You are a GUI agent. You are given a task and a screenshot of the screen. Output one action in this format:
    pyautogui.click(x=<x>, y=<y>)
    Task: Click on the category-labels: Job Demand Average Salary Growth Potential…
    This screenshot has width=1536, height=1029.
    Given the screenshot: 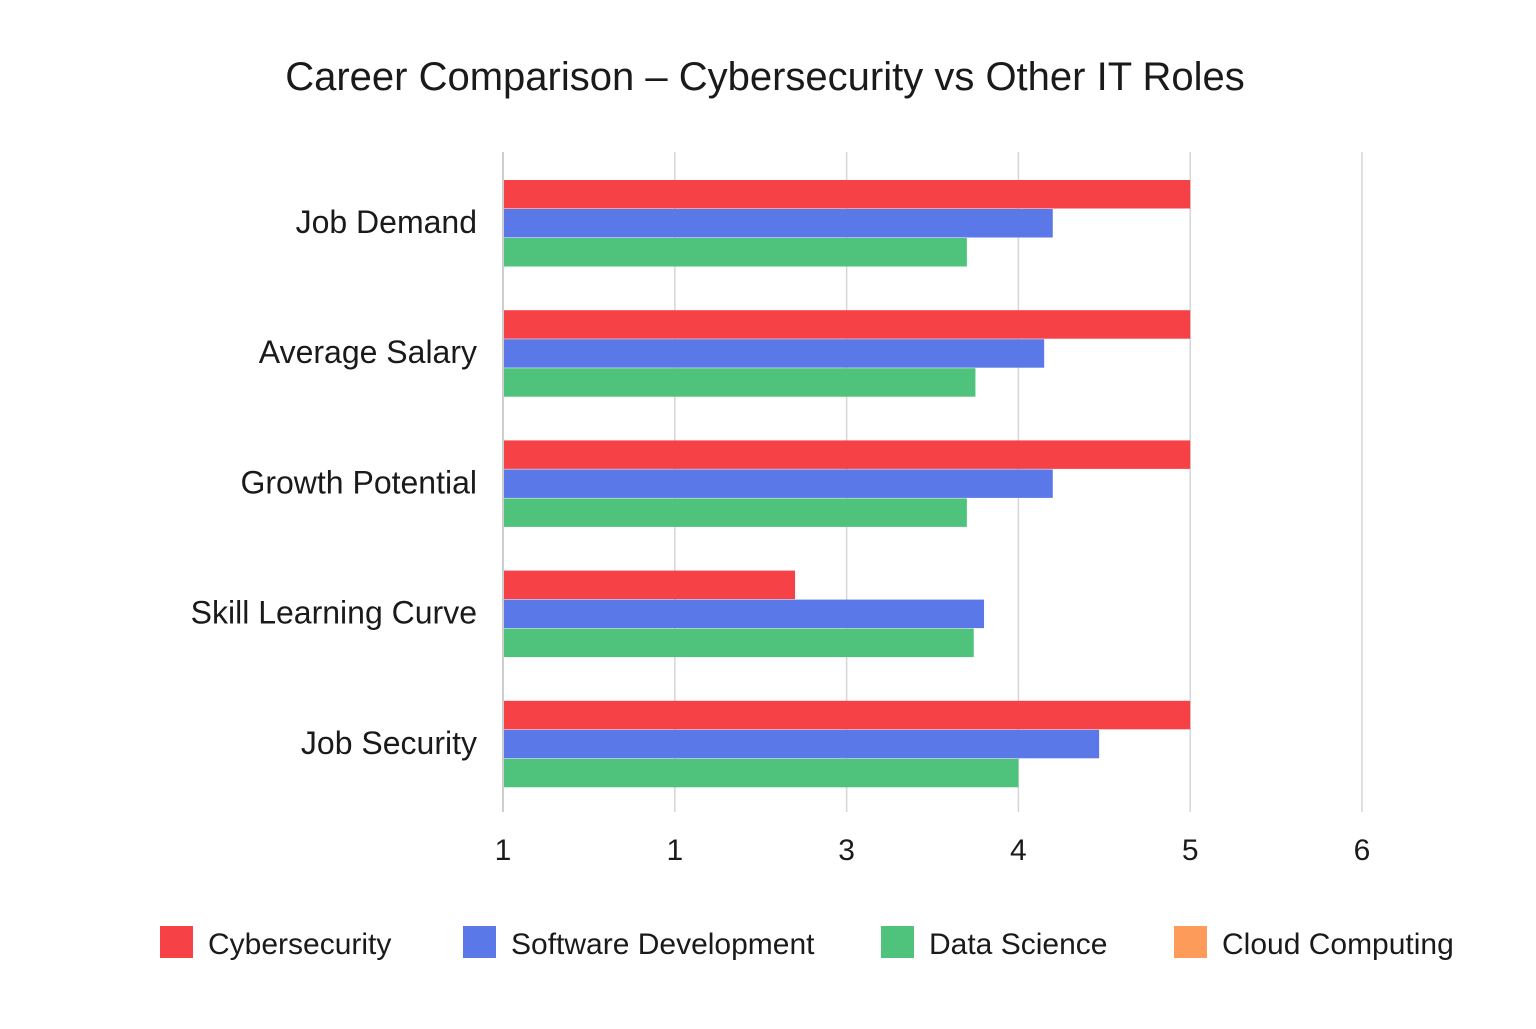 What is the action you would take?
    pyautogui.click(x=334, y=482)
    